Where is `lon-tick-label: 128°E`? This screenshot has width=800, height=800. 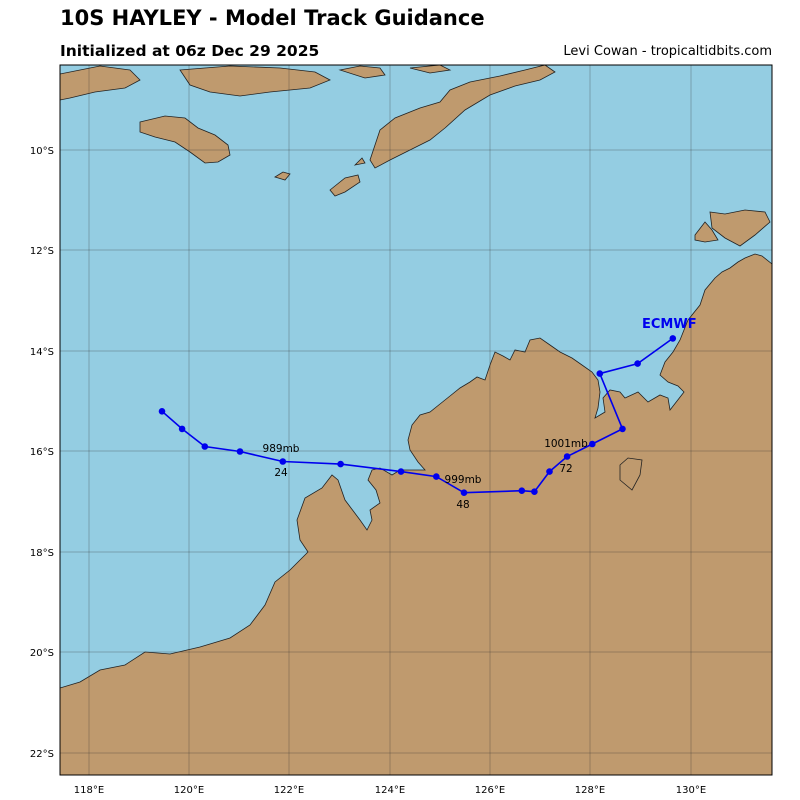
lon-tick-label: 128°E is located at coordinates (590, 790).